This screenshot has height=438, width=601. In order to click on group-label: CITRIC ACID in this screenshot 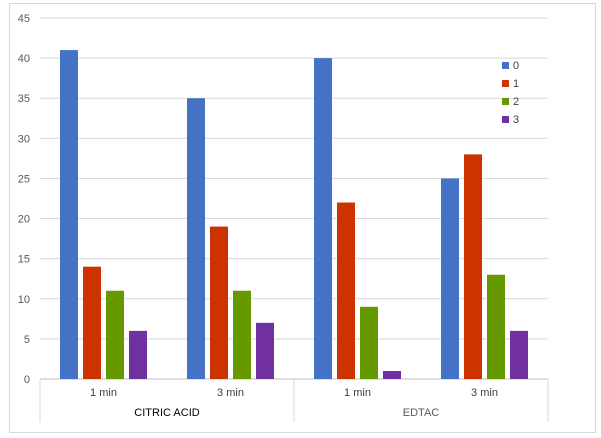, I will do `click(166, 413)`.